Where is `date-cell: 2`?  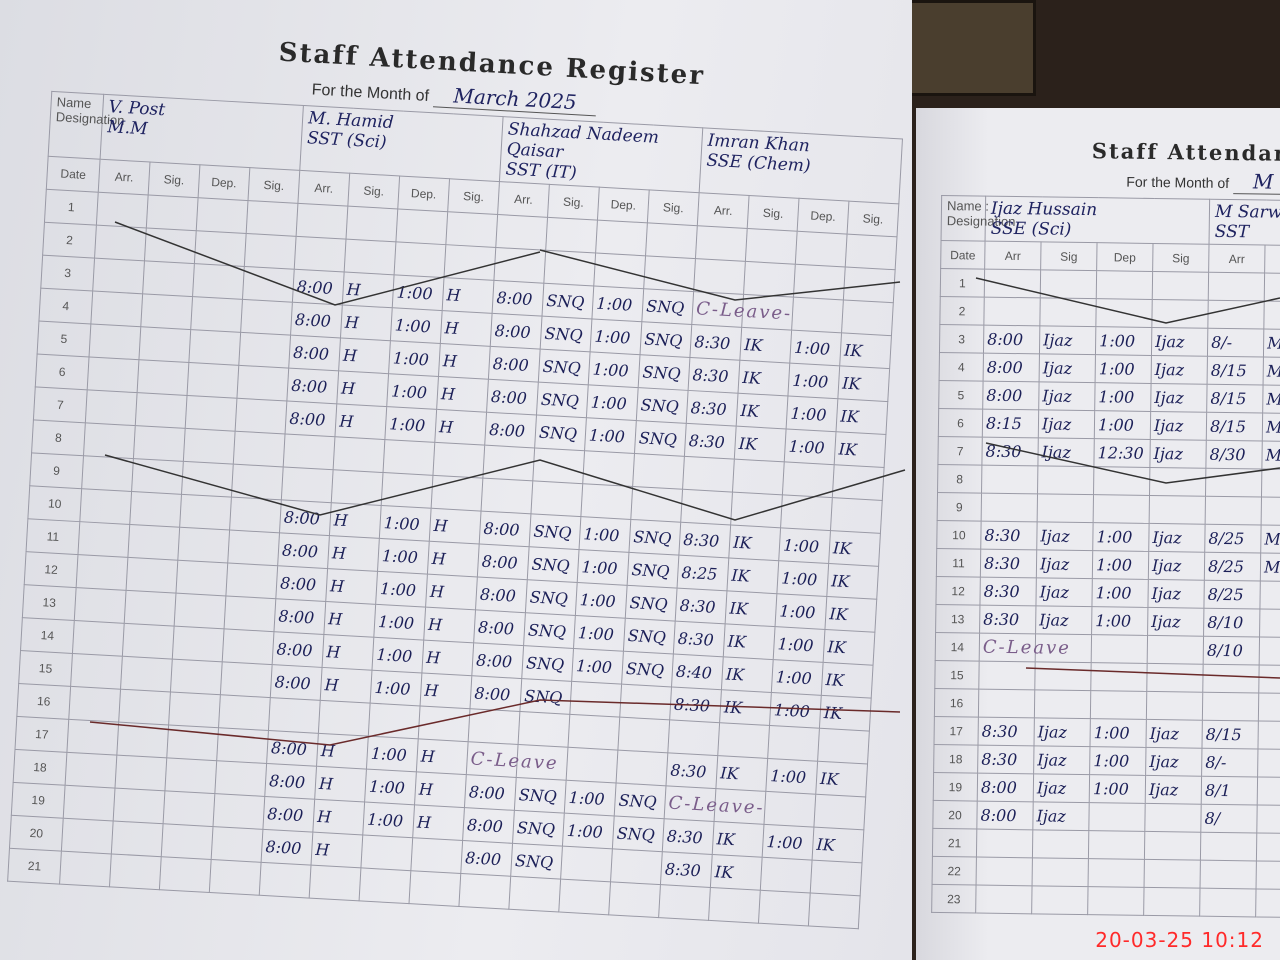 date-cell: 2 is located at coordinates (69, 240).